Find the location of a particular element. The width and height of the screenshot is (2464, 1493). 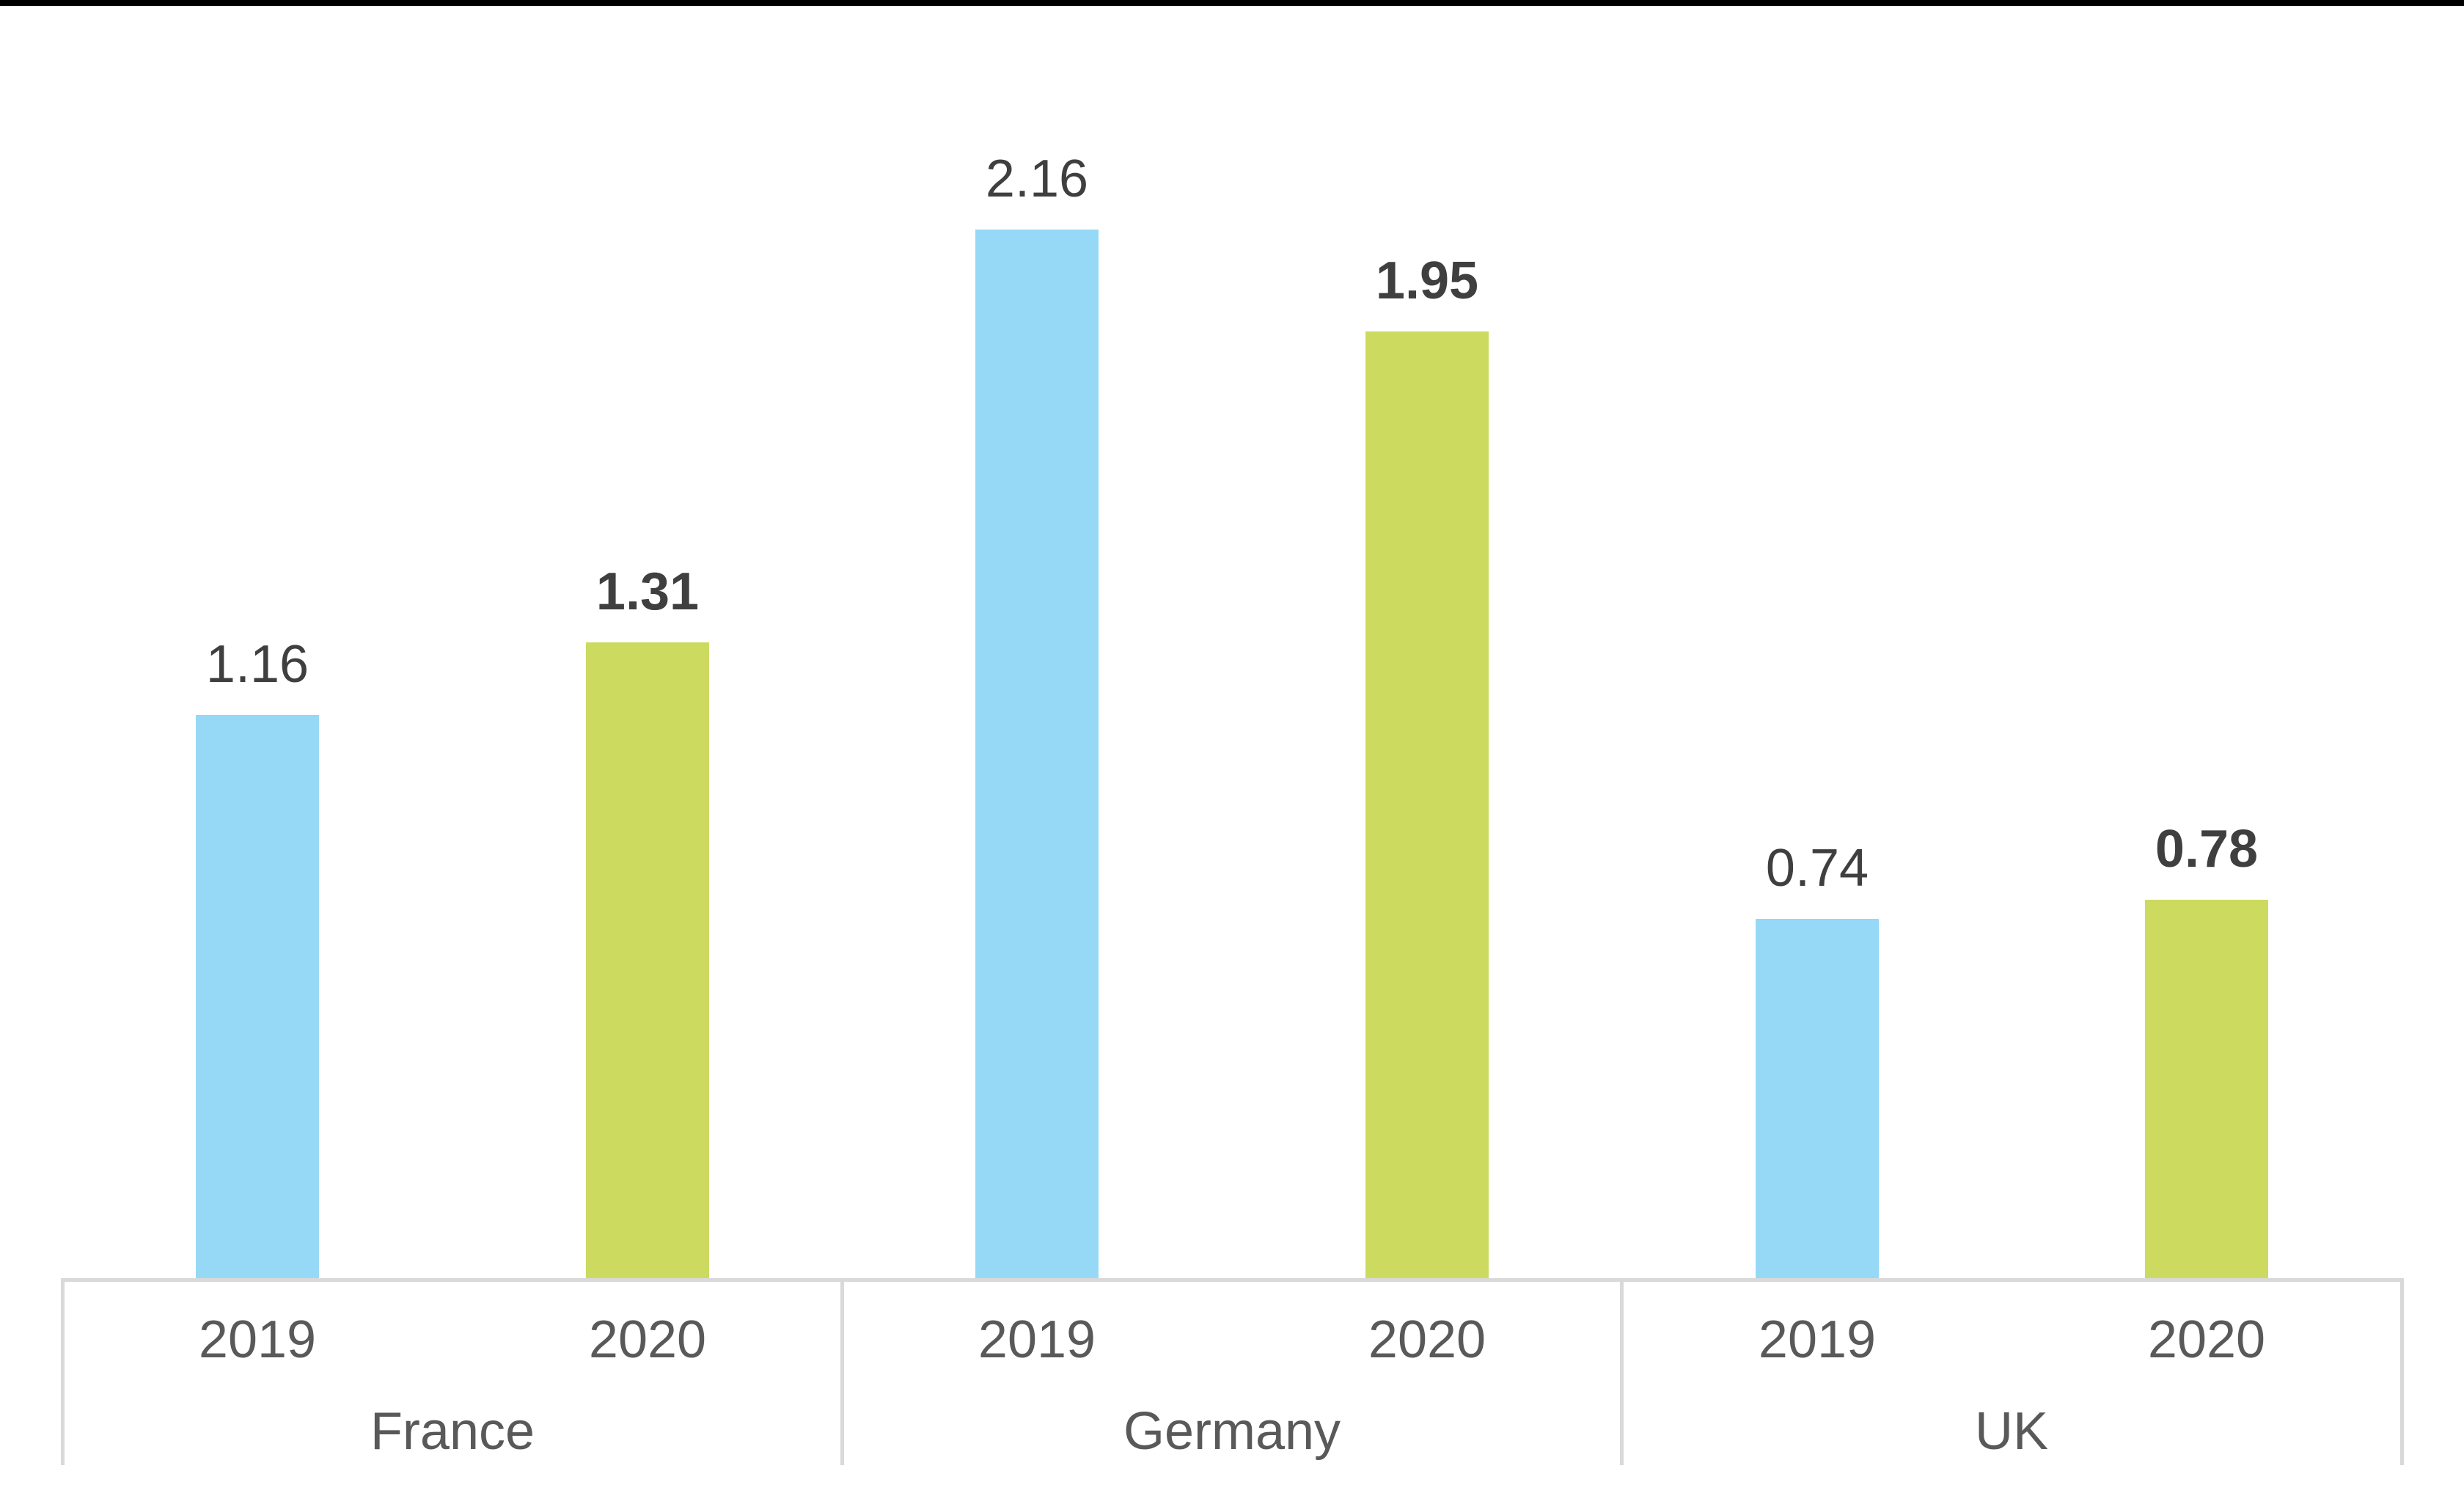

country-tick-label-france: France is located at coordinates (452, 1431).